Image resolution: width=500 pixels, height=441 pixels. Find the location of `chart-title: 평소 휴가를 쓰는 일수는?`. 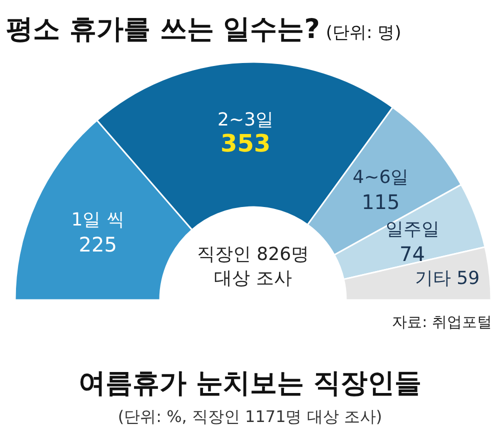

chart-title: 평소 휴가를 쓰는 일수는? is located at coordinates (163, 29).